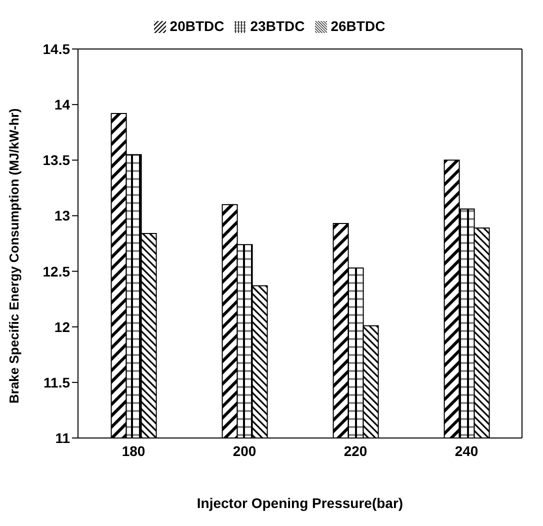 The height and width of the screenshot is (526, 543). I want to click on legend-label: 20BTDC, so click(197, 26).